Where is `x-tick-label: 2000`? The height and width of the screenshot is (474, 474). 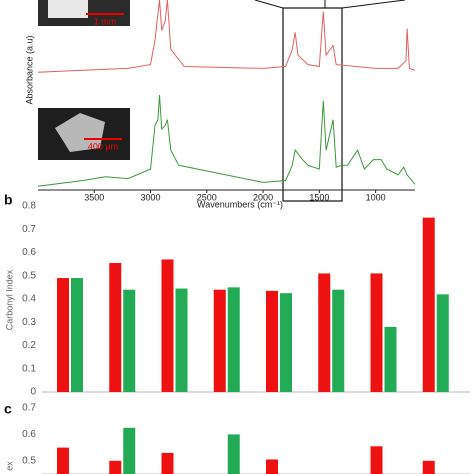
x-tick-label: 2000 is located at coordinates (263, 197).